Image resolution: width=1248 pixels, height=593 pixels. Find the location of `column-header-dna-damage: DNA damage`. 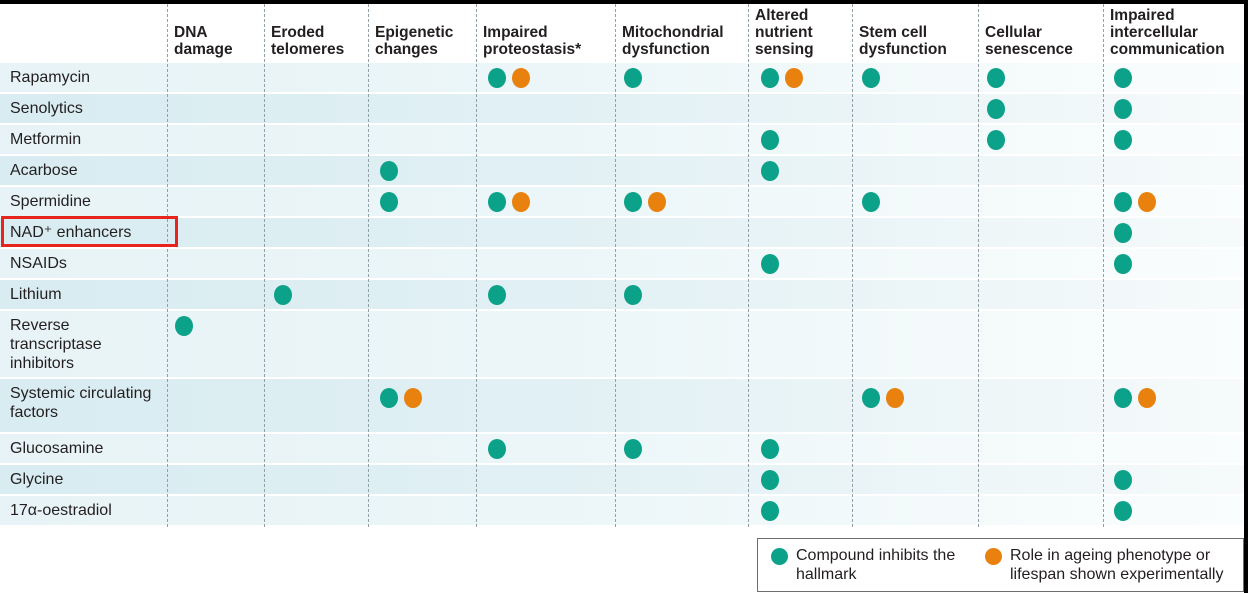

column-header-dna-damage: DNA damage is located at coordinates (203, 41).